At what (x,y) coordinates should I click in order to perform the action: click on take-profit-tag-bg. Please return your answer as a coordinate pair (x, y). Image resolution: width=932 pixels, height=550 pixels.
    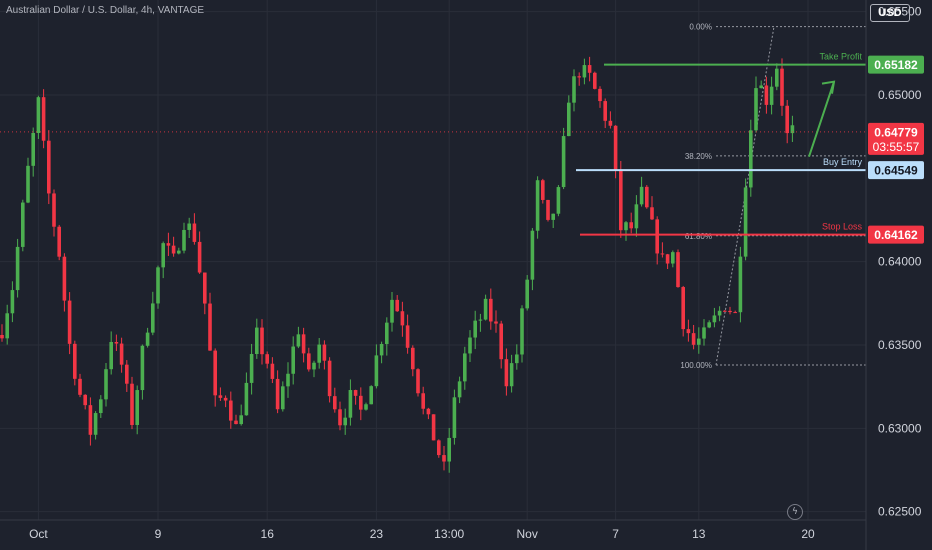
    Looking at the image, I should click on (896, 64).